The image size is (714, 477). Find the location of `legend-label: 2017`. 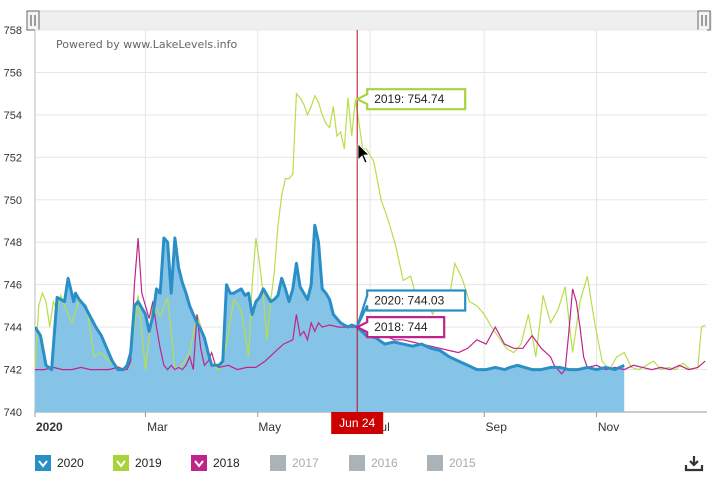

legend-label: 2017 is located at coordinates (305, 463).